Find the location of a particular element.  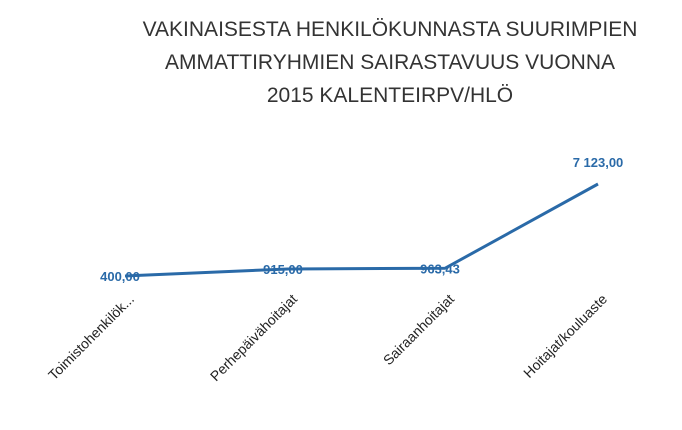

data-label: 7 123,00 is located at coordinates (598, 162).